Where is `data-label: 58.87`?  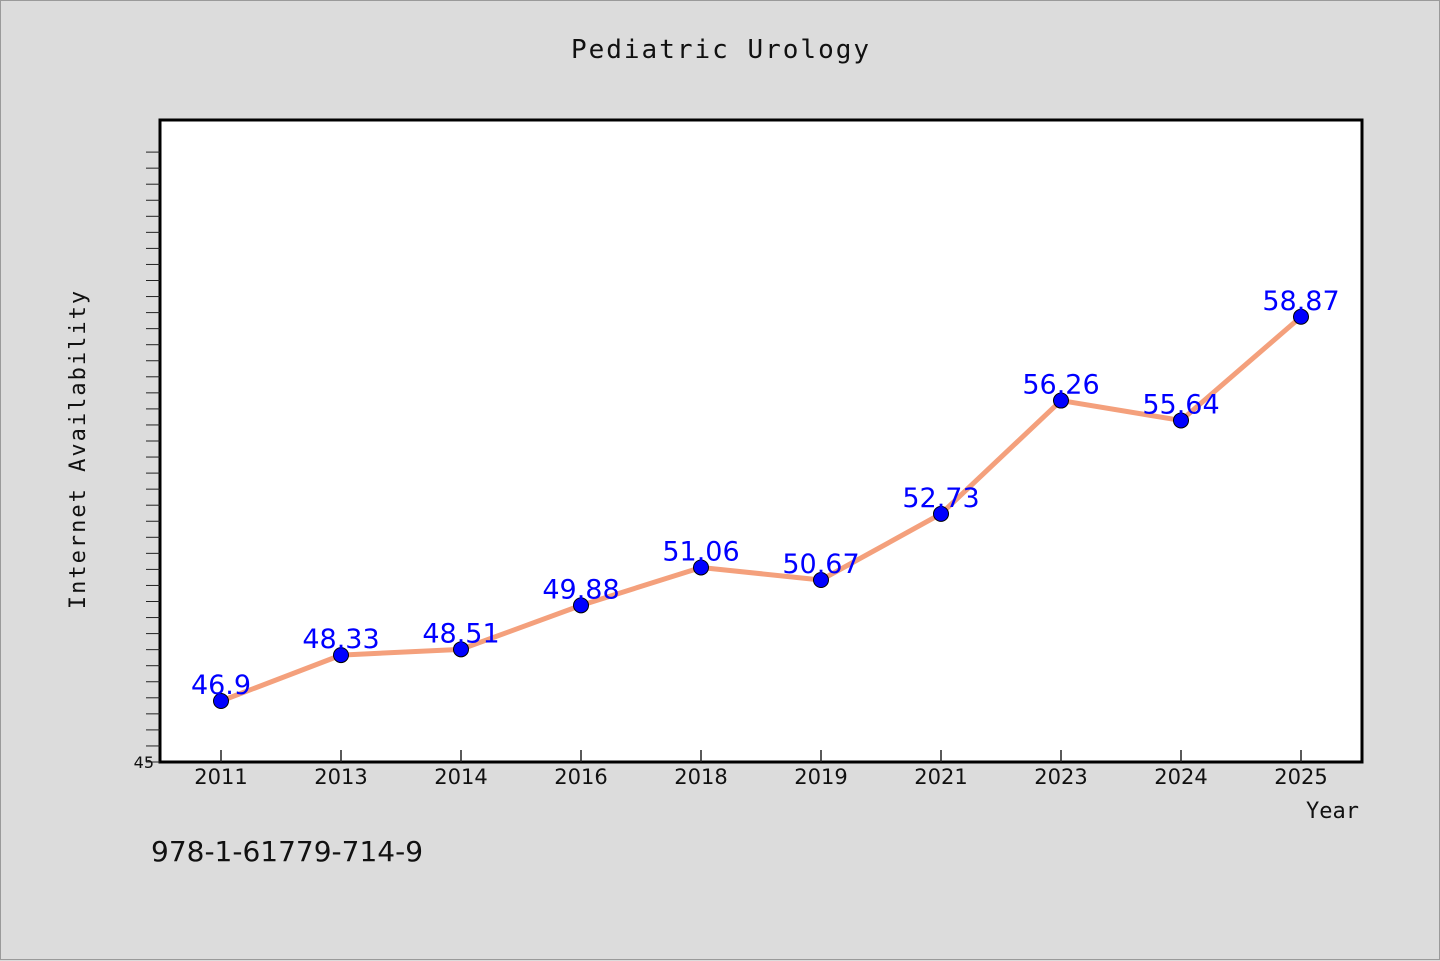 data-label: 58.87 is located at coordinates (1300, 301).